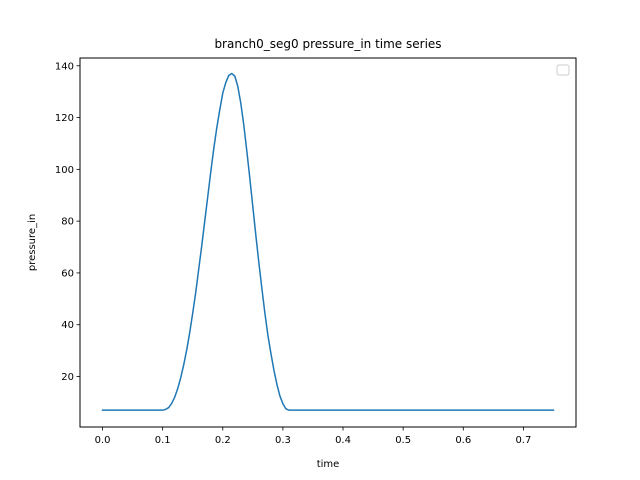  Describe the element at coordinates (563, 70) in the screenshot. I see `legend-box` at that location.